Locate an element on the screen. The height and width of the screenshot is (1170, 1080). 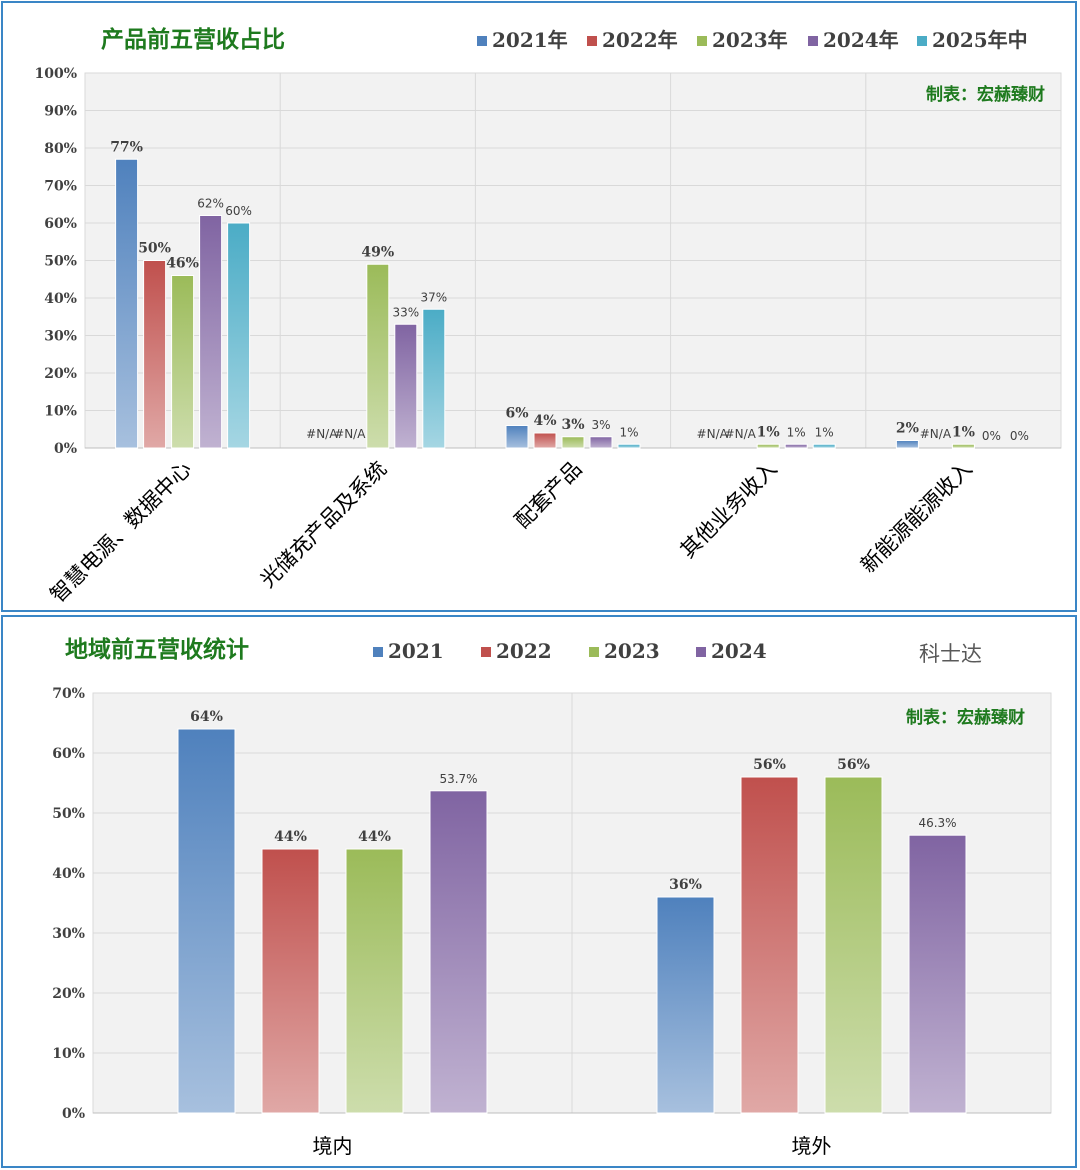
data-label: 56% is located at coordinates (853, 765).